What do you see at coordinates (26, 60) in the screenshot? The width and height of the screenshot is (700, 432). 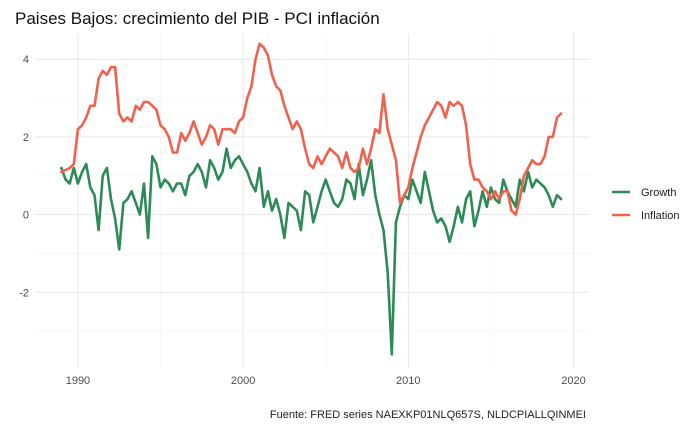 I see `y-tick-label: 4` at bounding box center [26, 60].